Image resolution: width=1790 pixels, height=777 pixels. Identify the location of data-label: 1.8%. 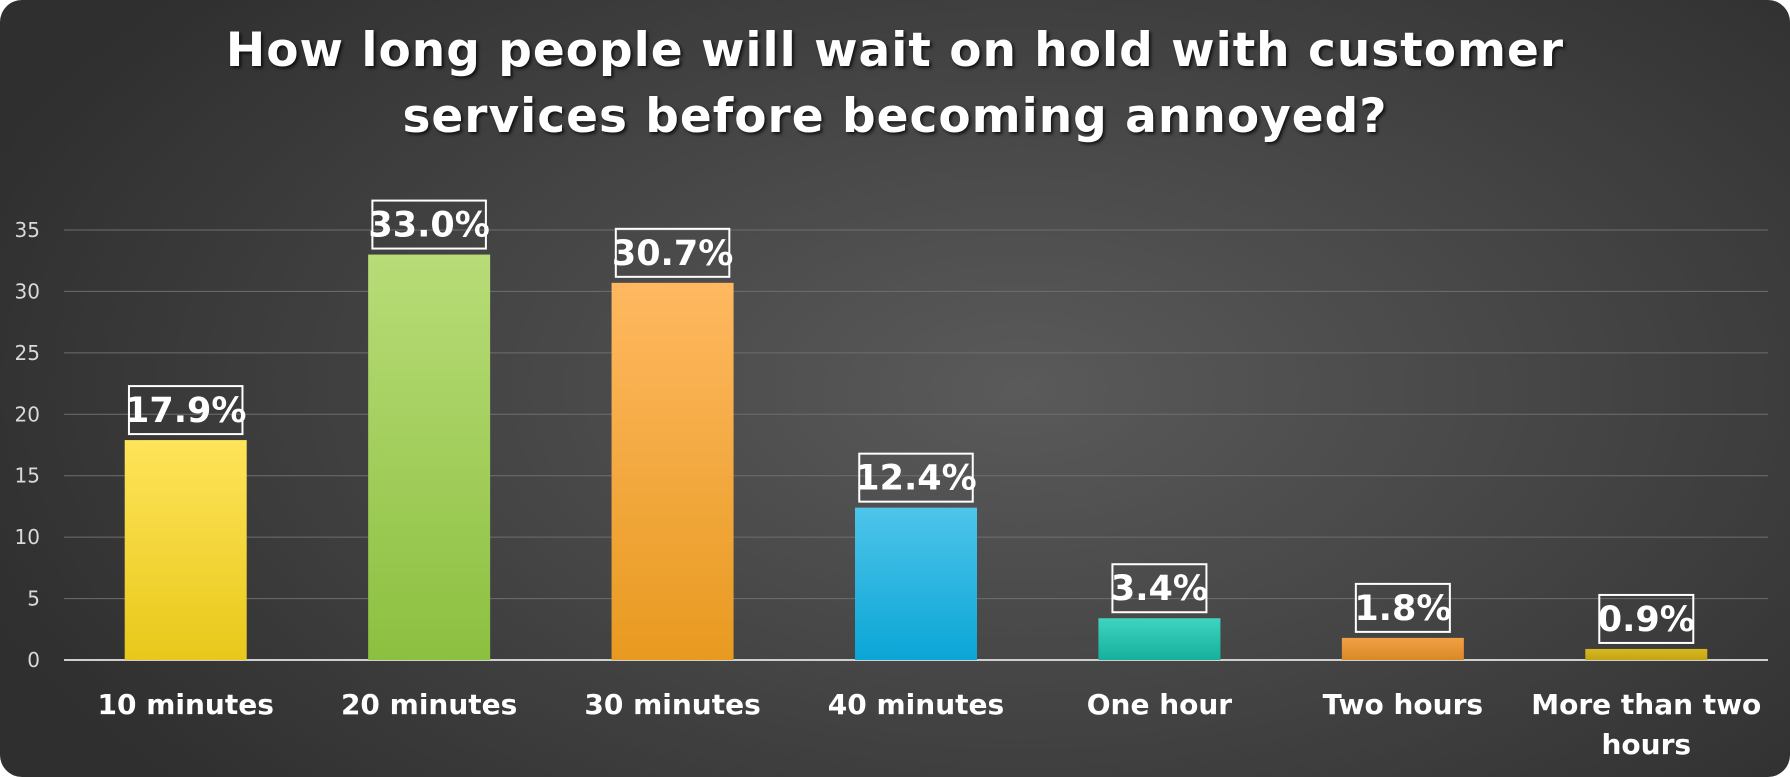
(1402, 609).